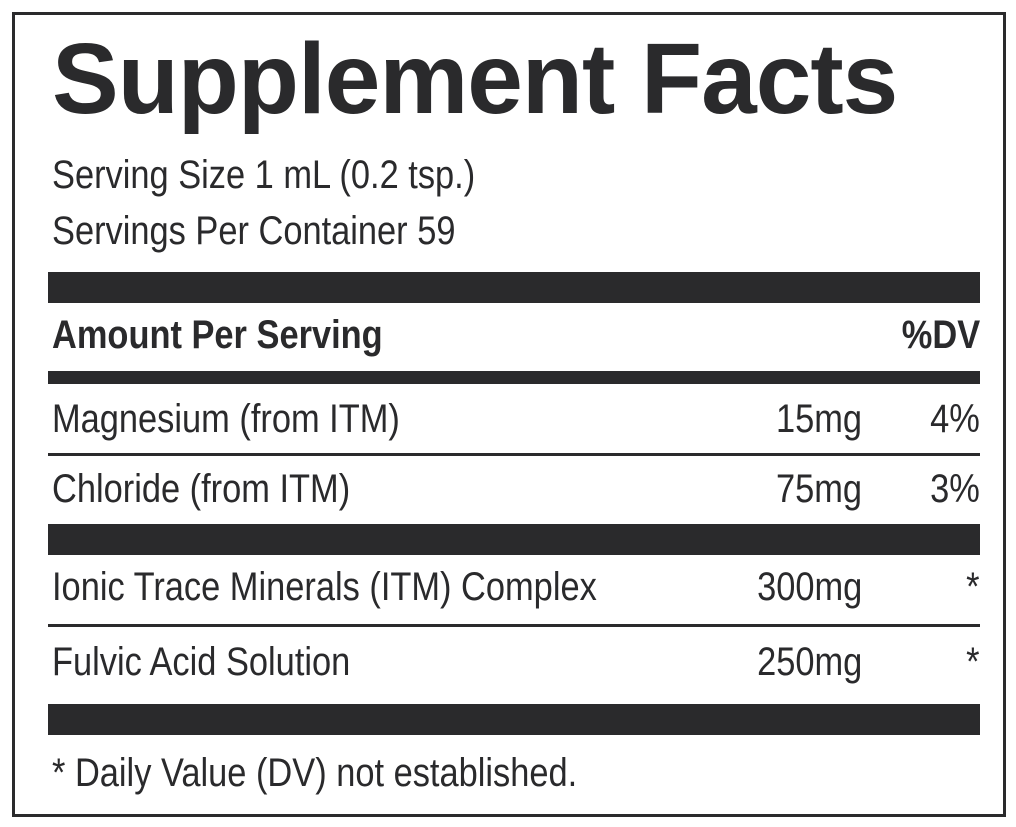 This screenshot has height=827, width=1016. I want to click on nutrient-row: Chloride (from ITM) 75mg 3%, so click(514, 489).